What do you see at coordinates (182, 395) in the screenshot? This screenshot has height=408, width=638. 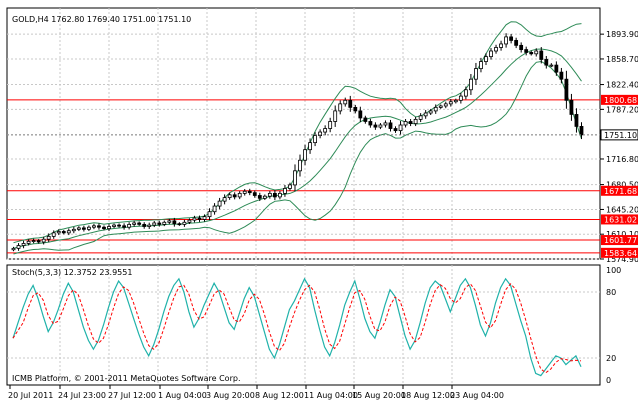 I see `time-tick-label: 1 Aug 04:00` at bounding box center [182, 395].